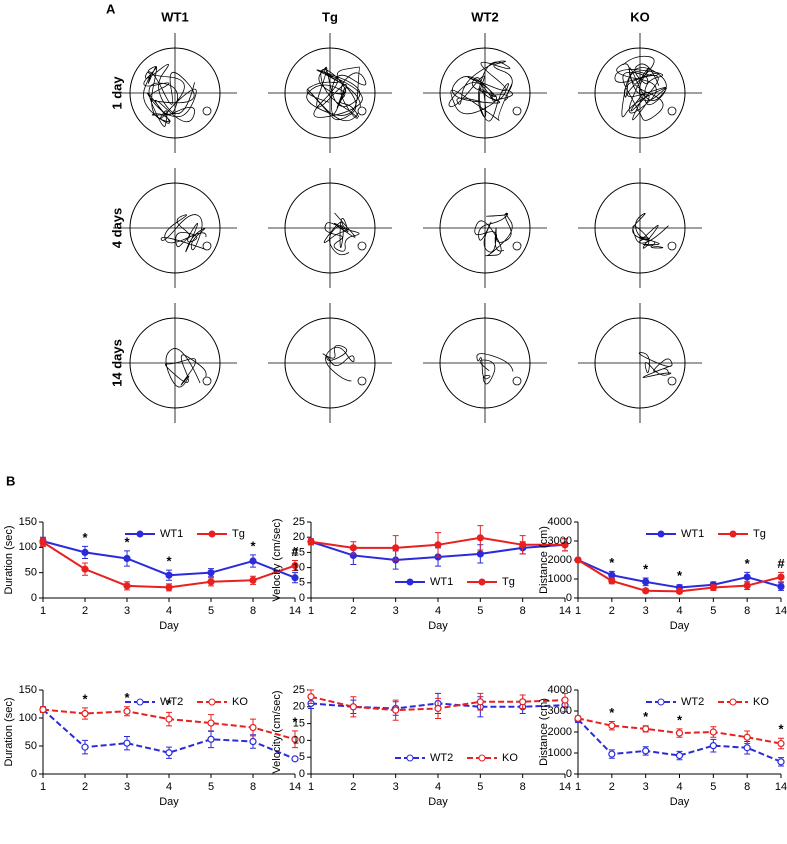 Image resolution: width=787 pixels, height=844 pixels. I want to click on annotation: #, so click(781, 563).